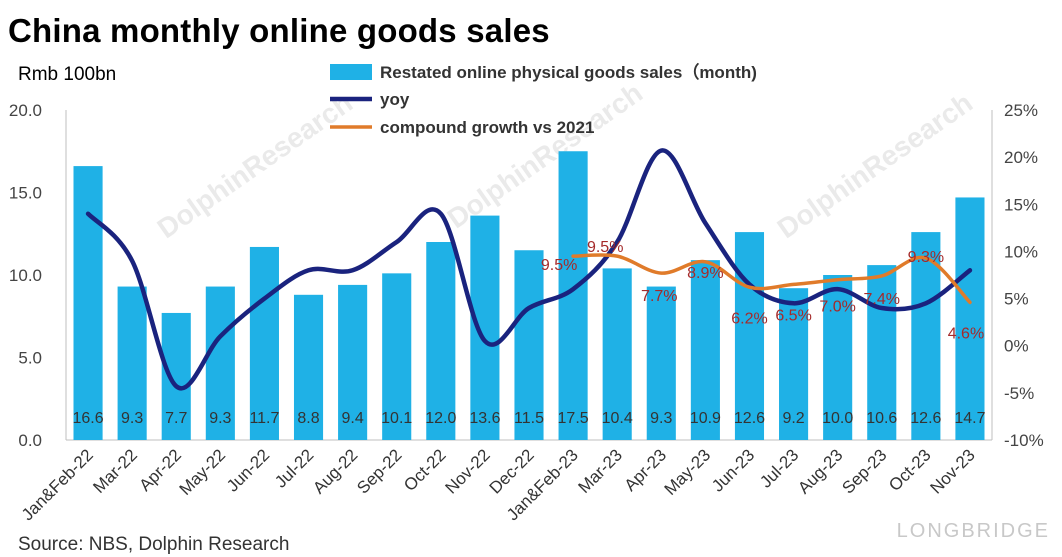 The width and height of the screenshot is (1062, 557). I want to click on source-note: Source: NBS, Dolphin Research, so click(154, 544).